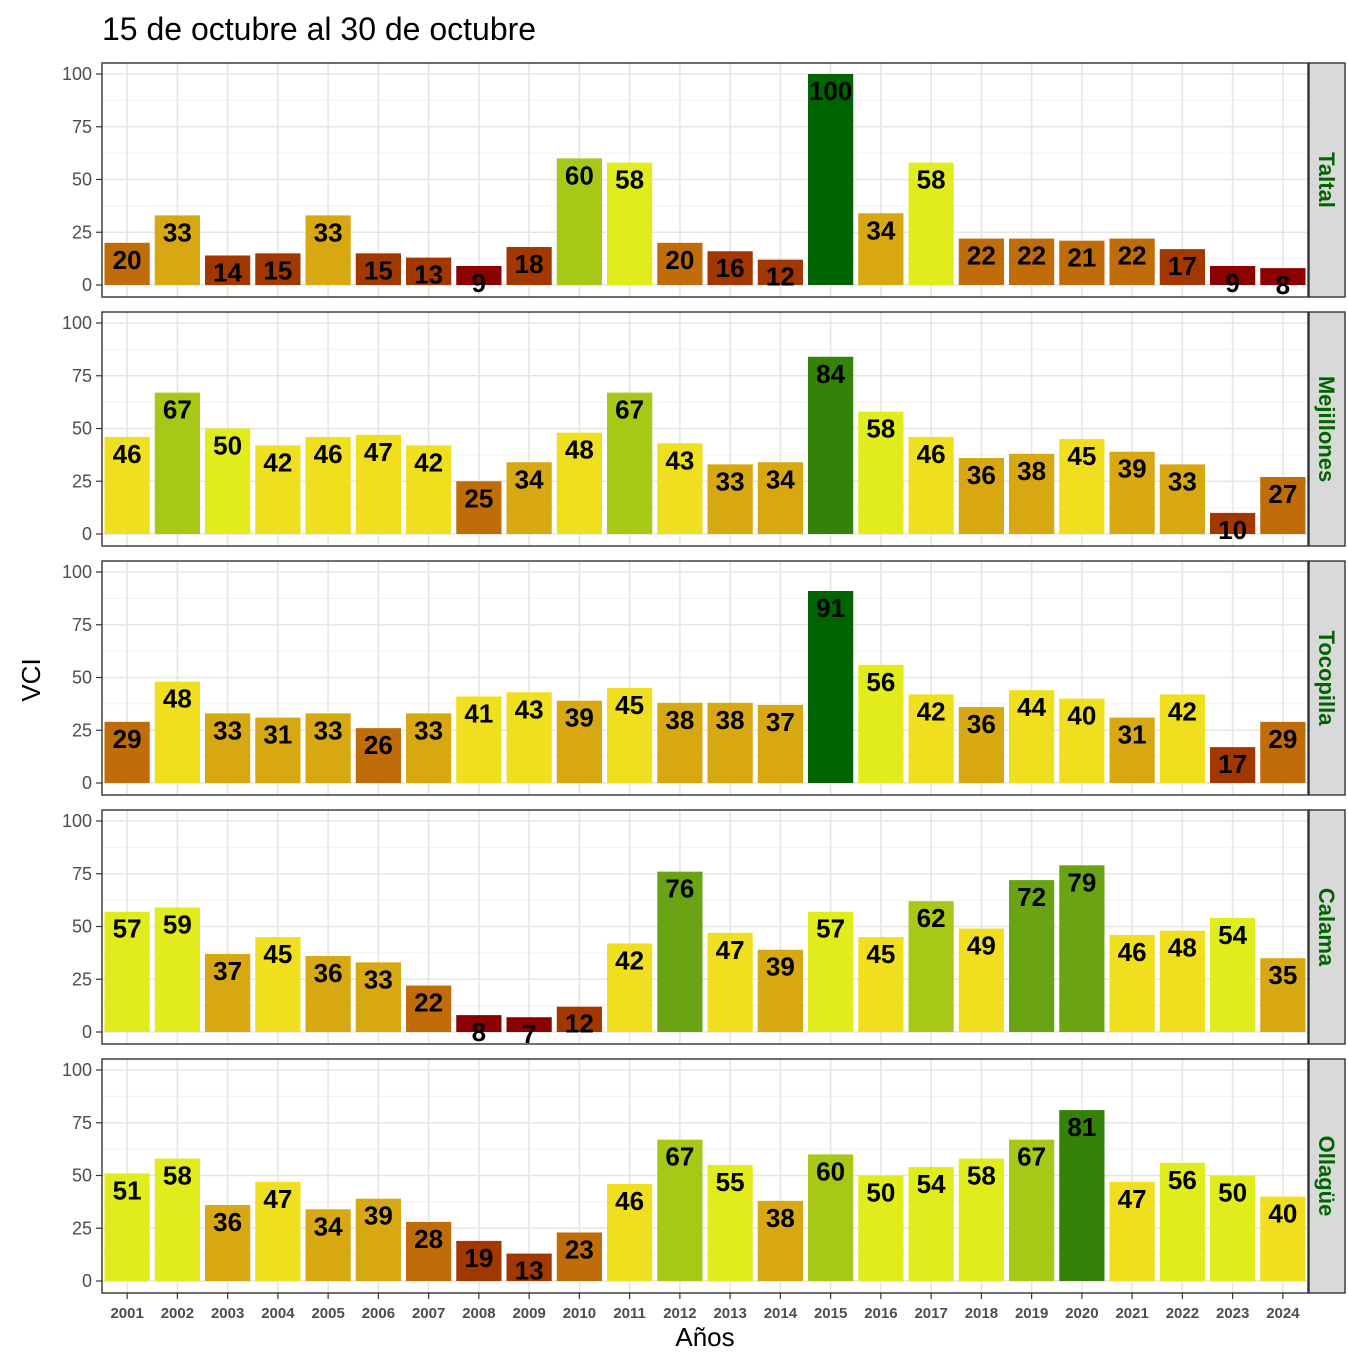 The image size is (1348, 1355). I want to click on bar-value-label: 35, so click(1282, 975).